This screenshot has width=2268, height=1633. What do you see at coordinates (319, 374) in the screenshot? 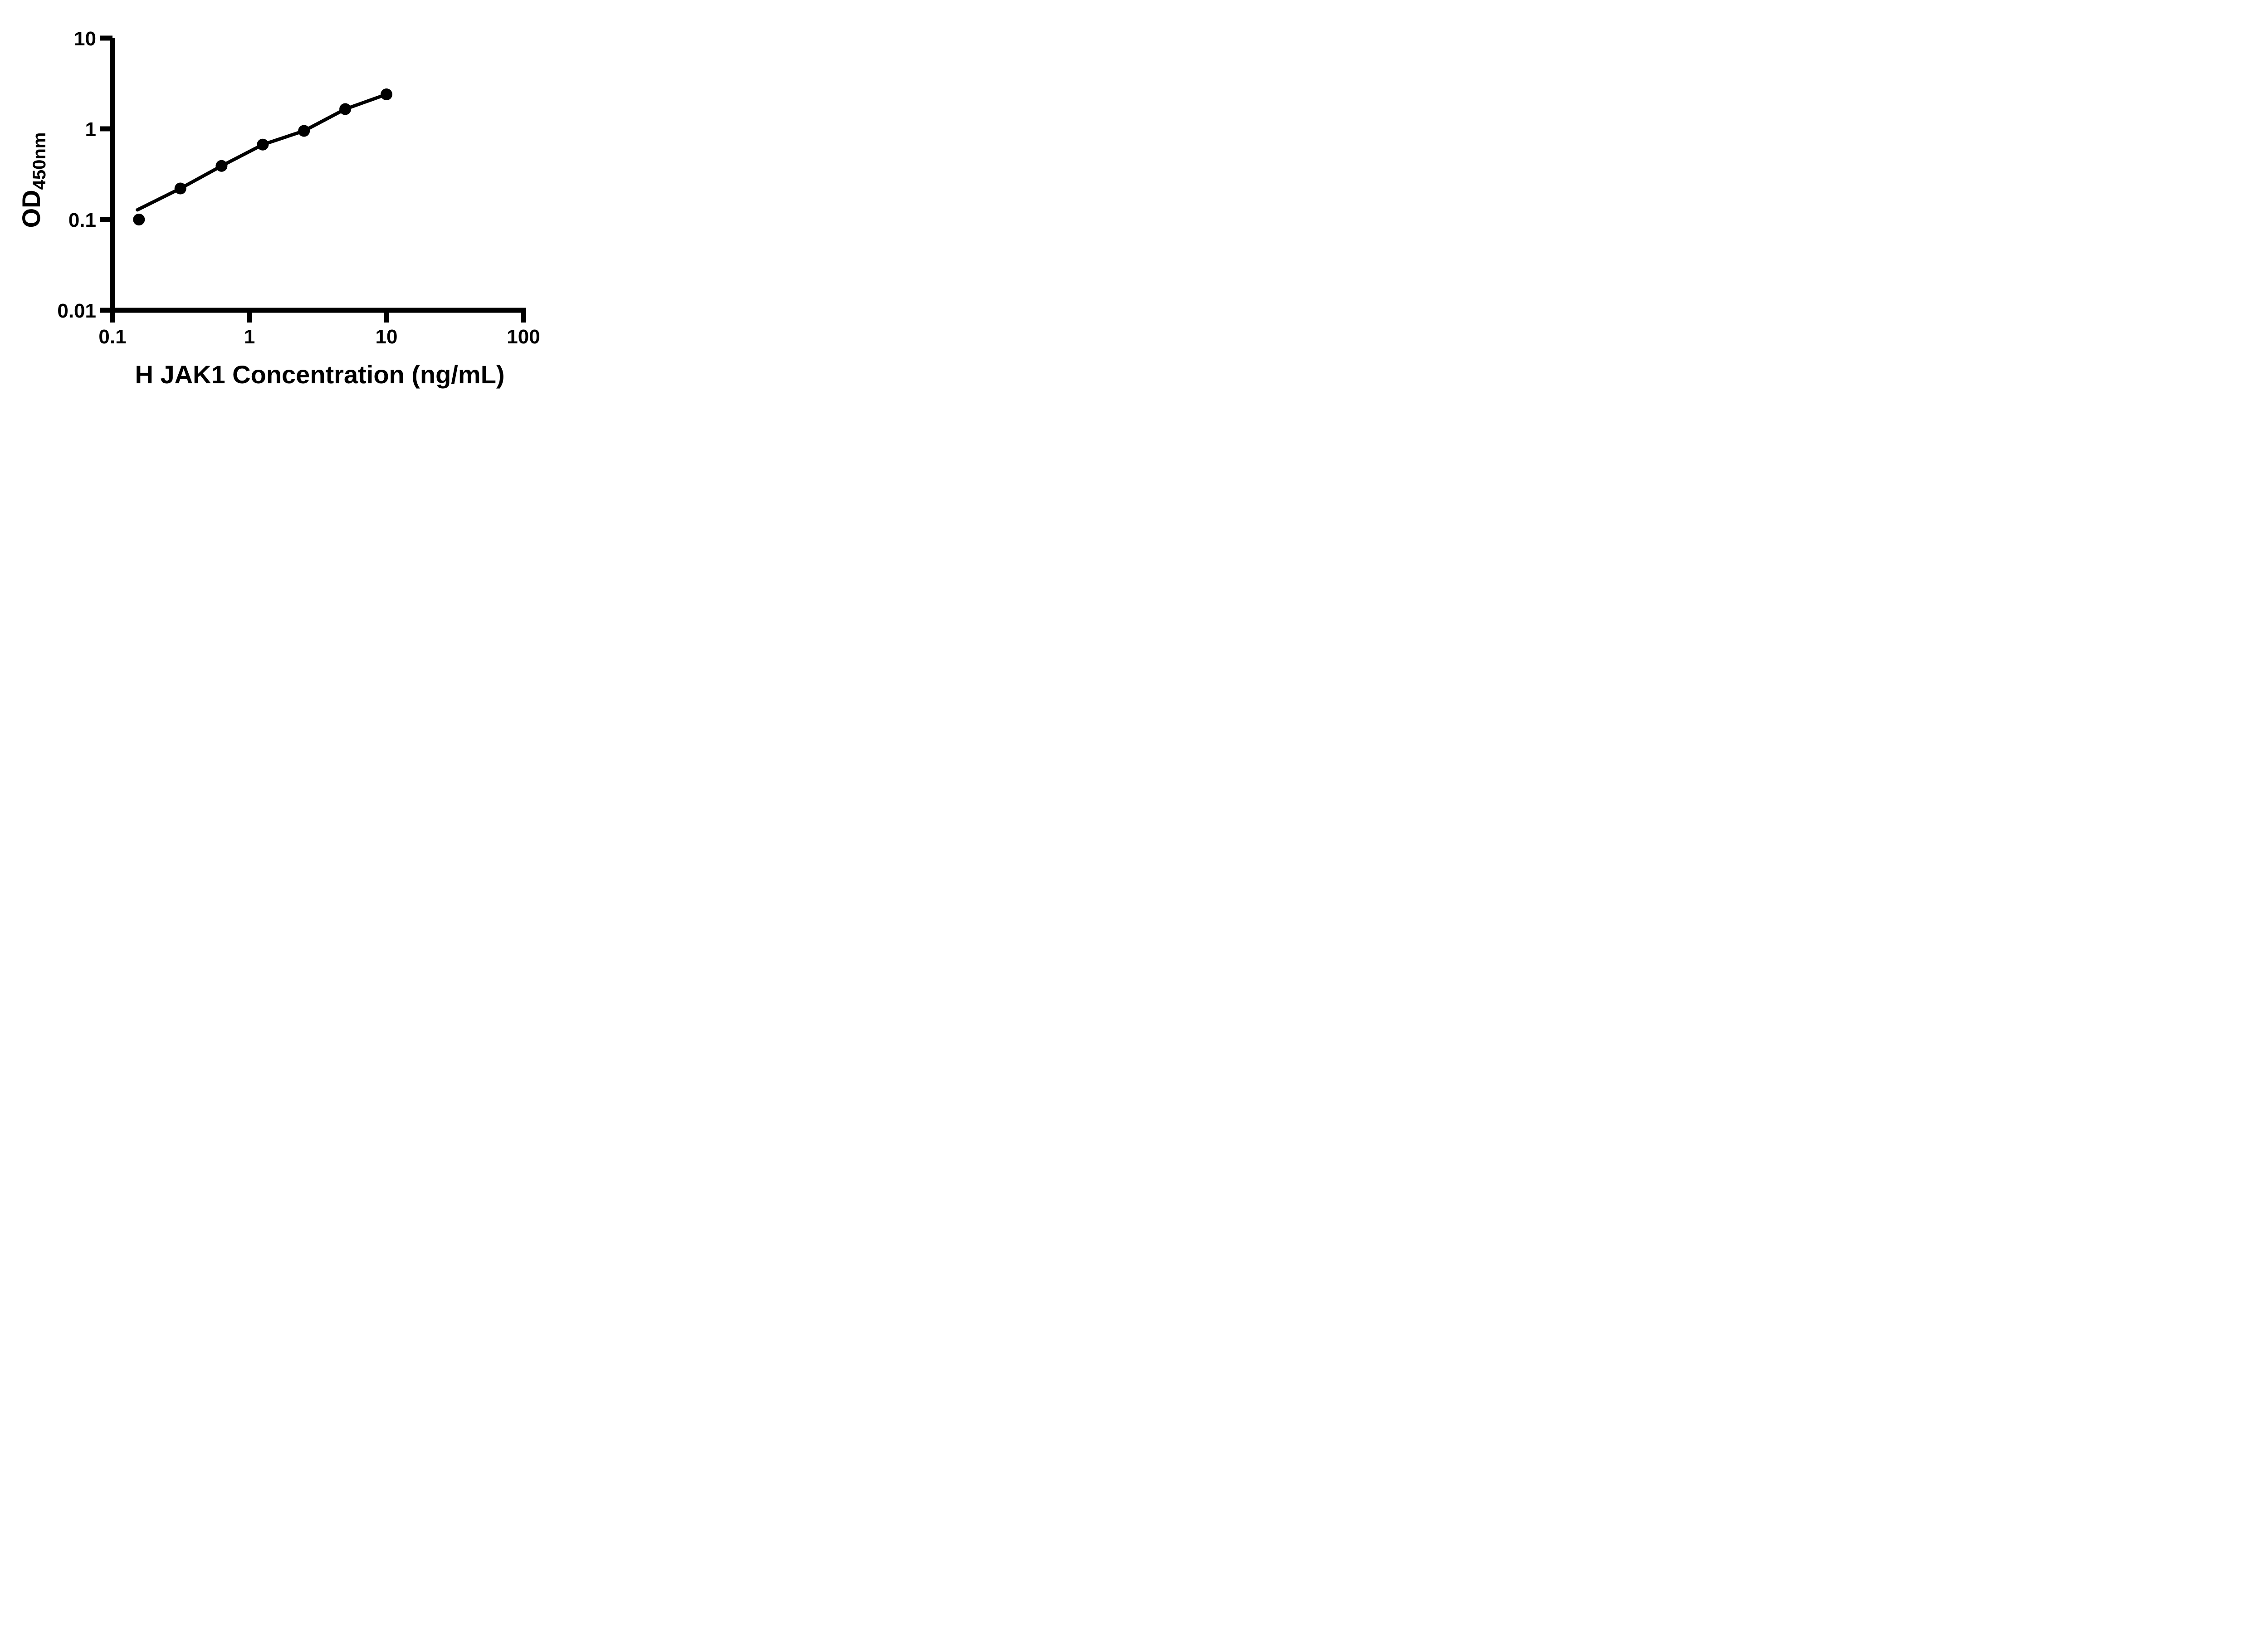
I see `x-axis-title: H JAK1 Concentration (ng/mL)` at bounding box center [319, 374].